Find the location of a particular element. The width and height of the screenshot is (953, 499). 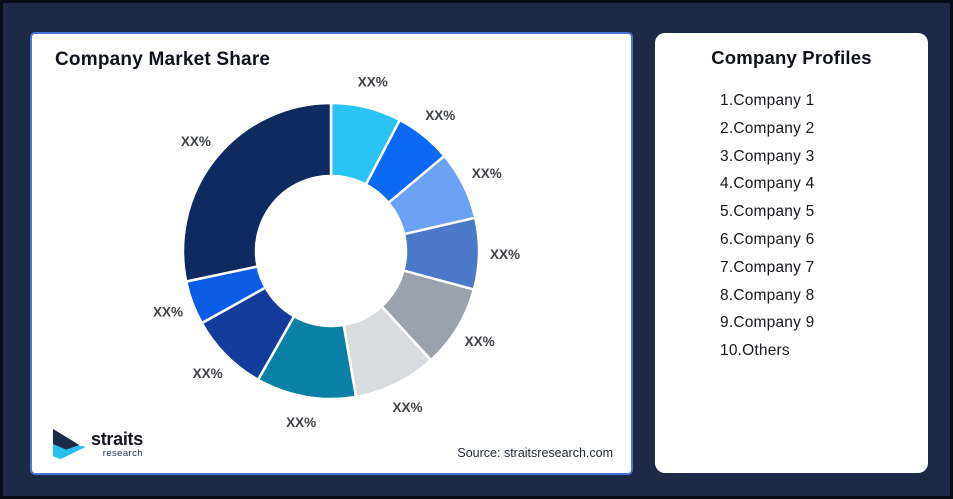

slice-label-2: XX% is located at coordinates (440, 115).